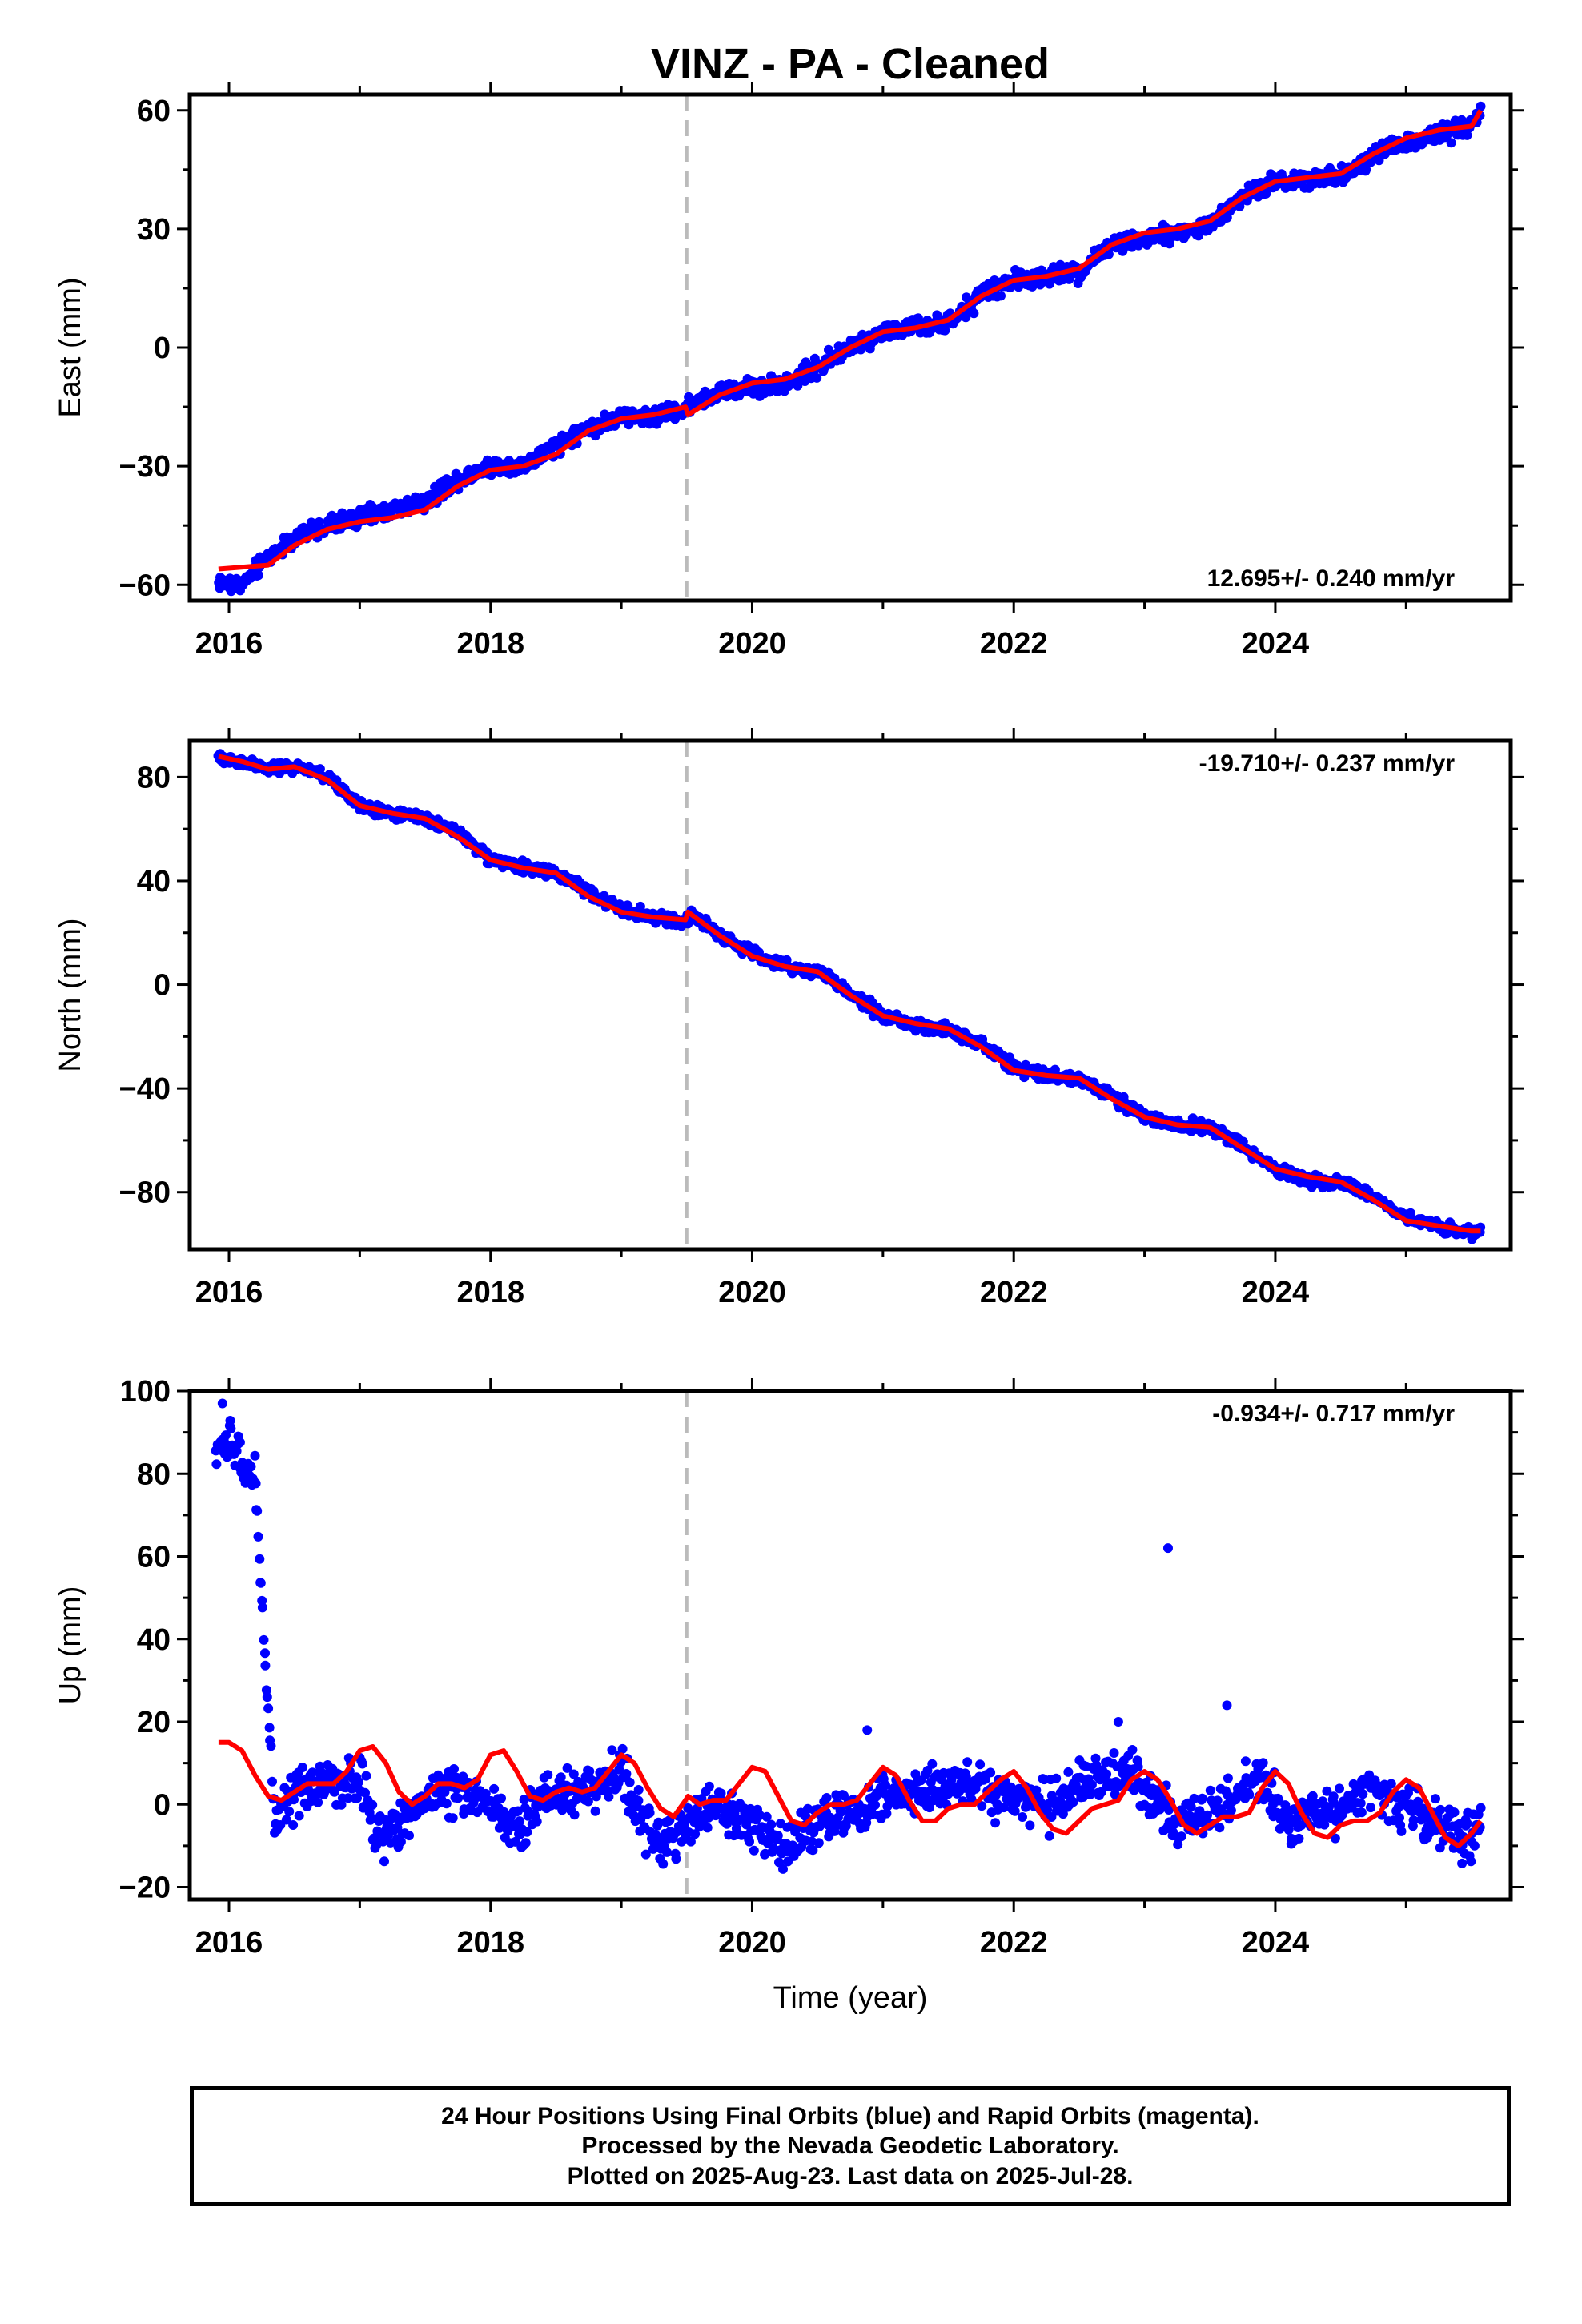 The height and width of the screenshot is (2324, 1582). Describe the element at coordinates (154, 230) in the screenshot. I see `y-tick-label: 30` at that location.